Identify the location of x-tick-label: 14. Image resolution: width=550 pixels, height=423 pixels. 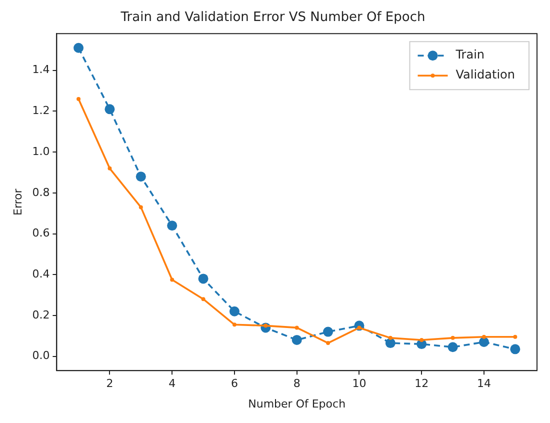
(483, 383).